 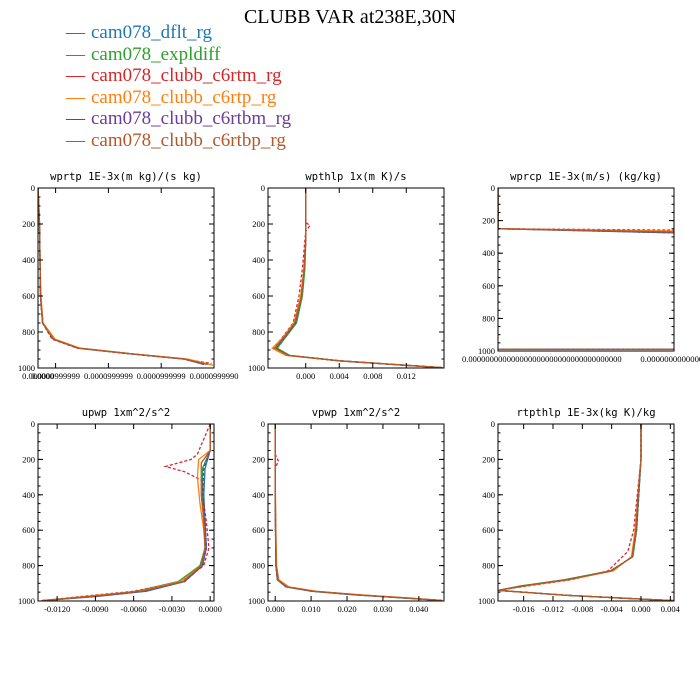 I want to click on panel-title: vpwp 1xm^2/s^2, so click(x=356, y=413).